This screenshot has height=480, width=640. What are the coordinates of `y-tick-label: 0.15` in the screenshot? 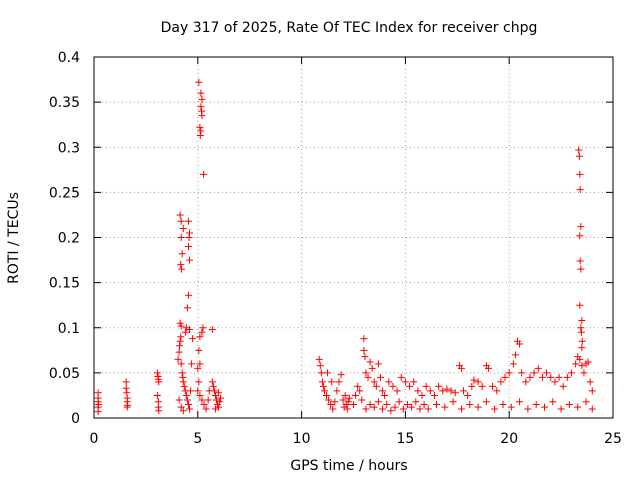 It's located at (64, 284).